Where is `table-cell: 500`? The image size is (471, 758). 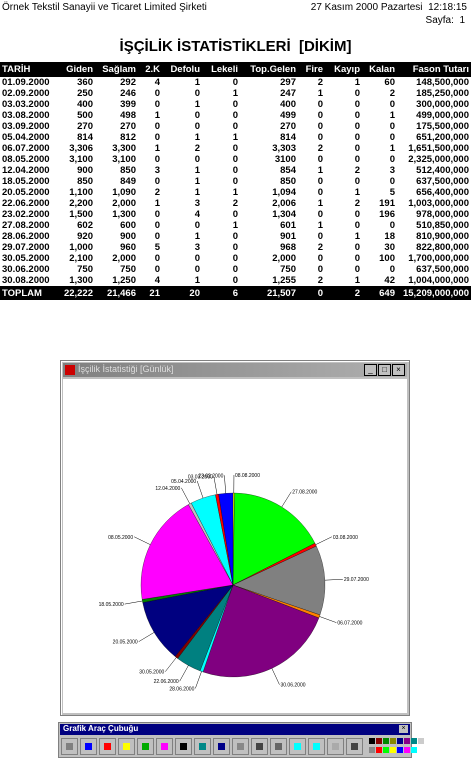
table-cell: 500 is located at coordinates (75, 115).